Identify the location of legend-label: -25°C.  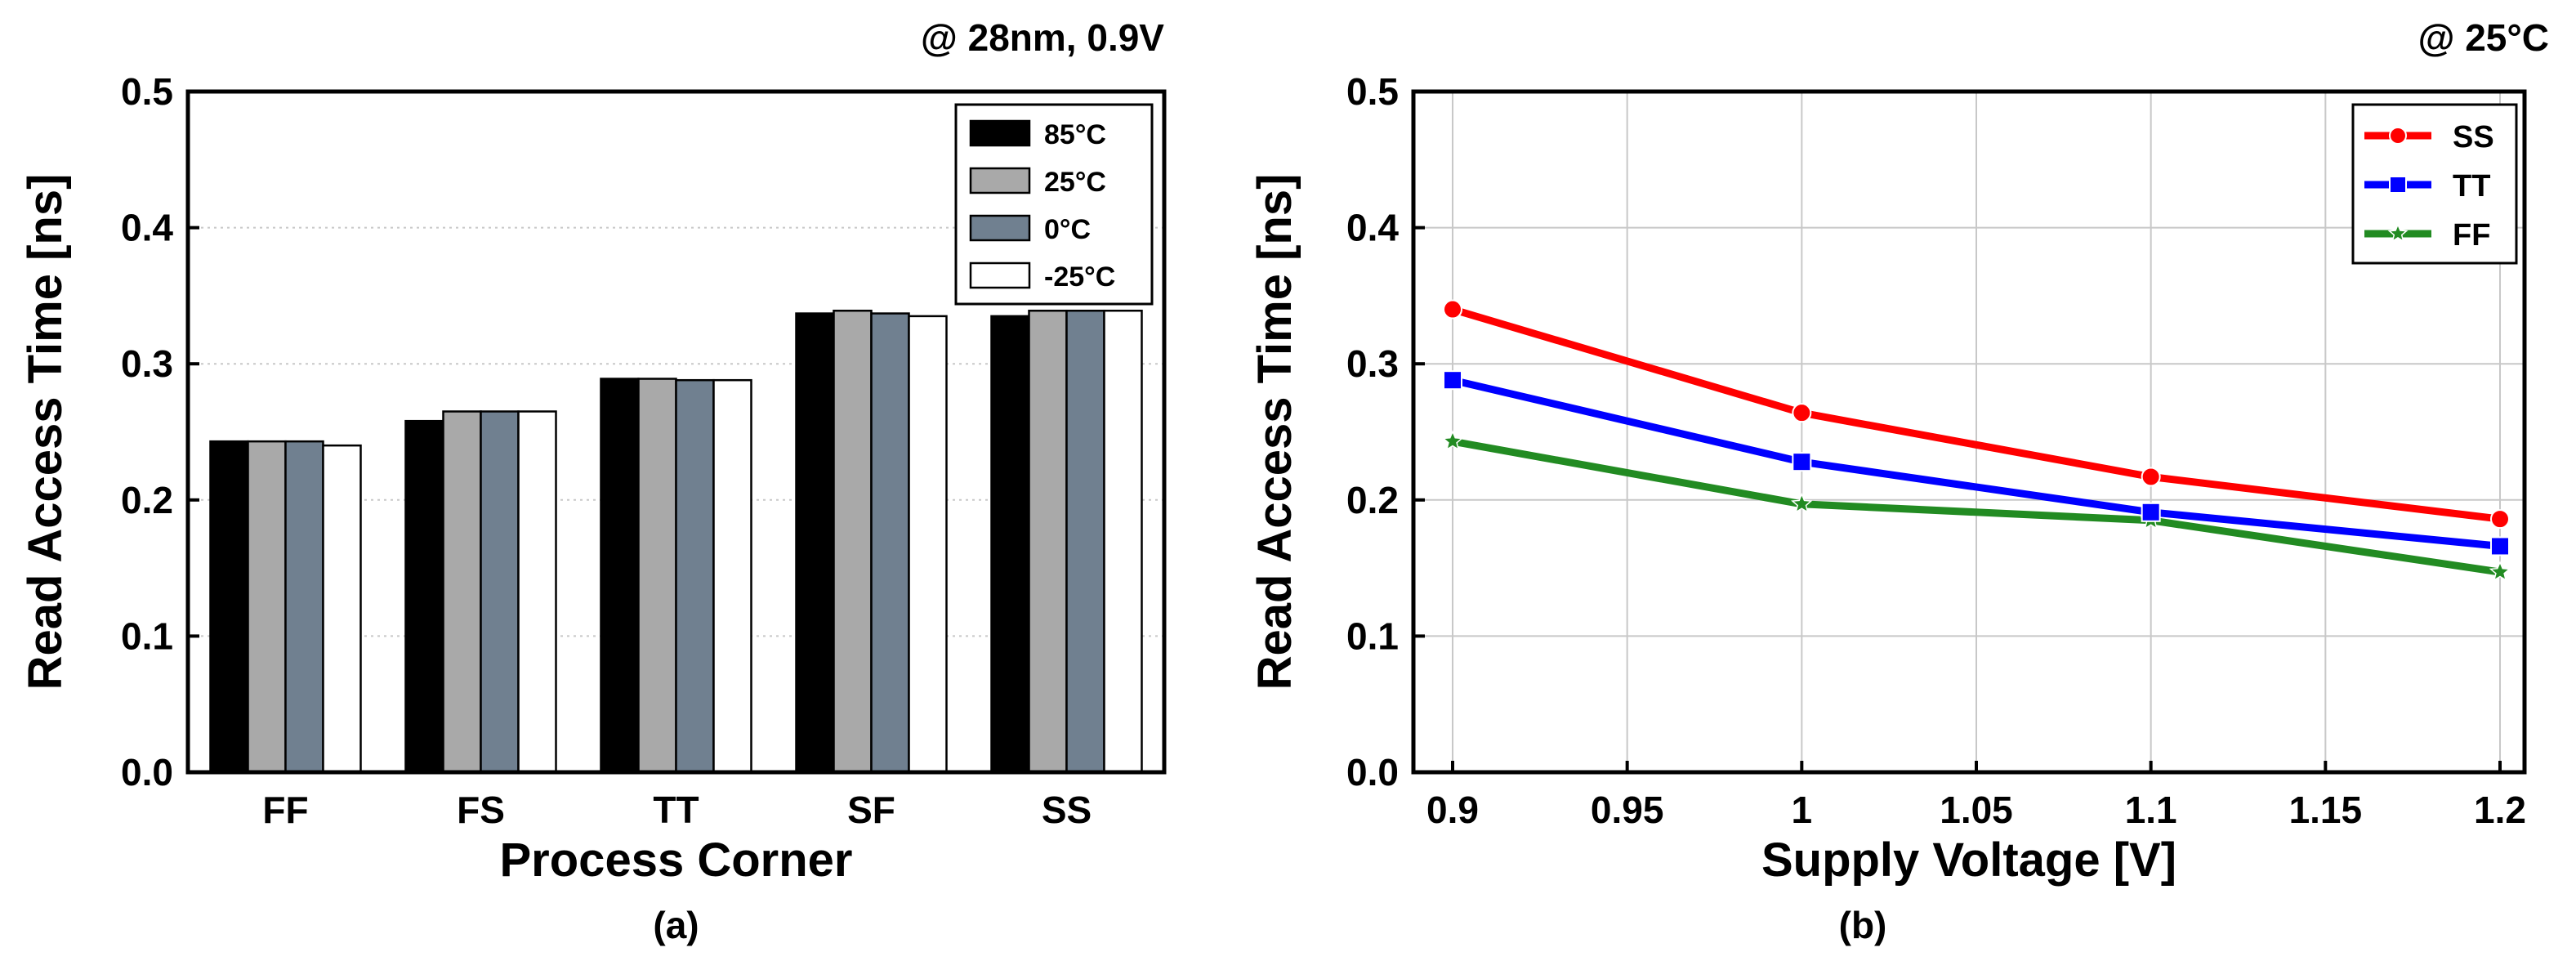
(1080, 277).